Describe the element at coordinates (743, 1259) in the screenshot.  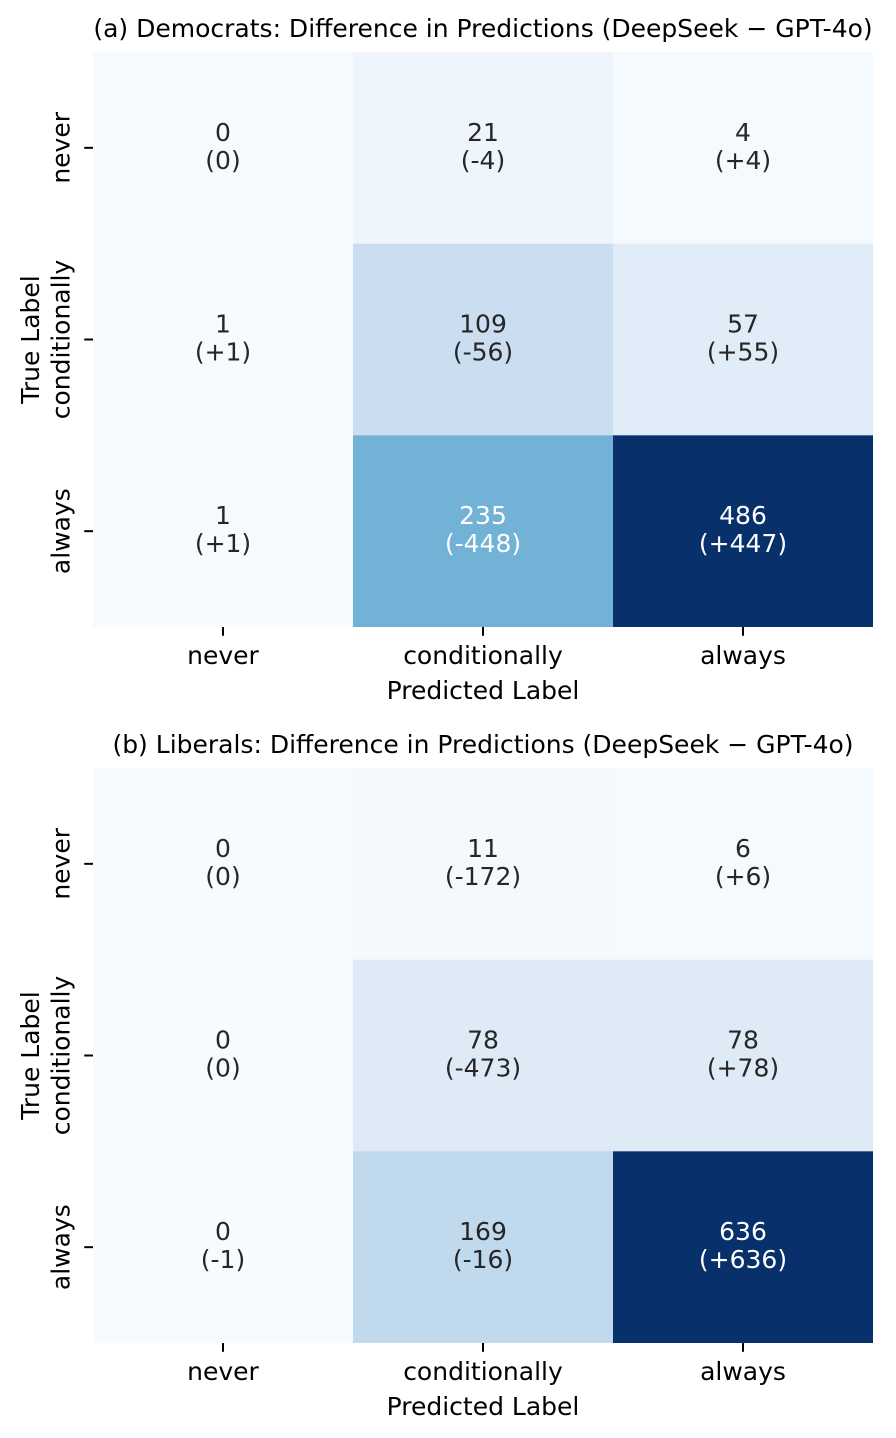
I see `cell-difference-label: (+636)` at that location.